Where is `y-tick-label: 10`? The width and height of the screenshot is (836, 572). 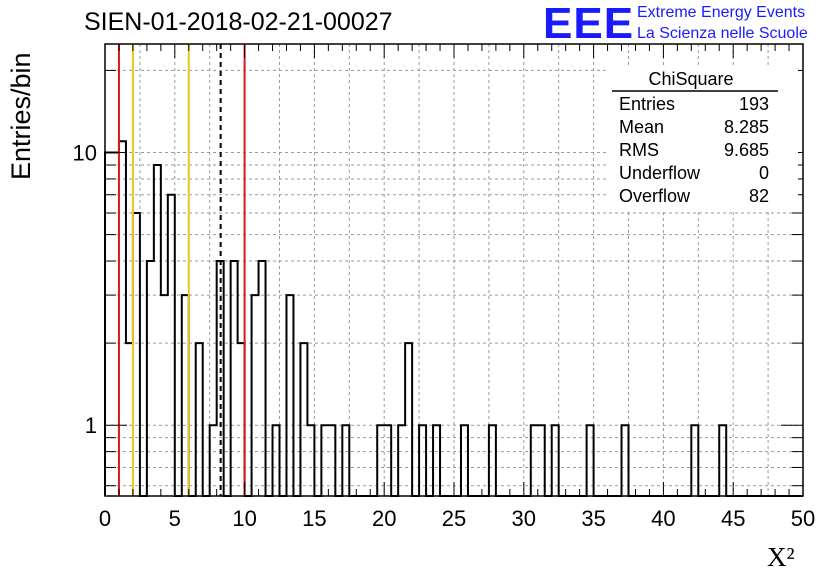
y-tick-label: 10 is located at coordinates (85, 153).